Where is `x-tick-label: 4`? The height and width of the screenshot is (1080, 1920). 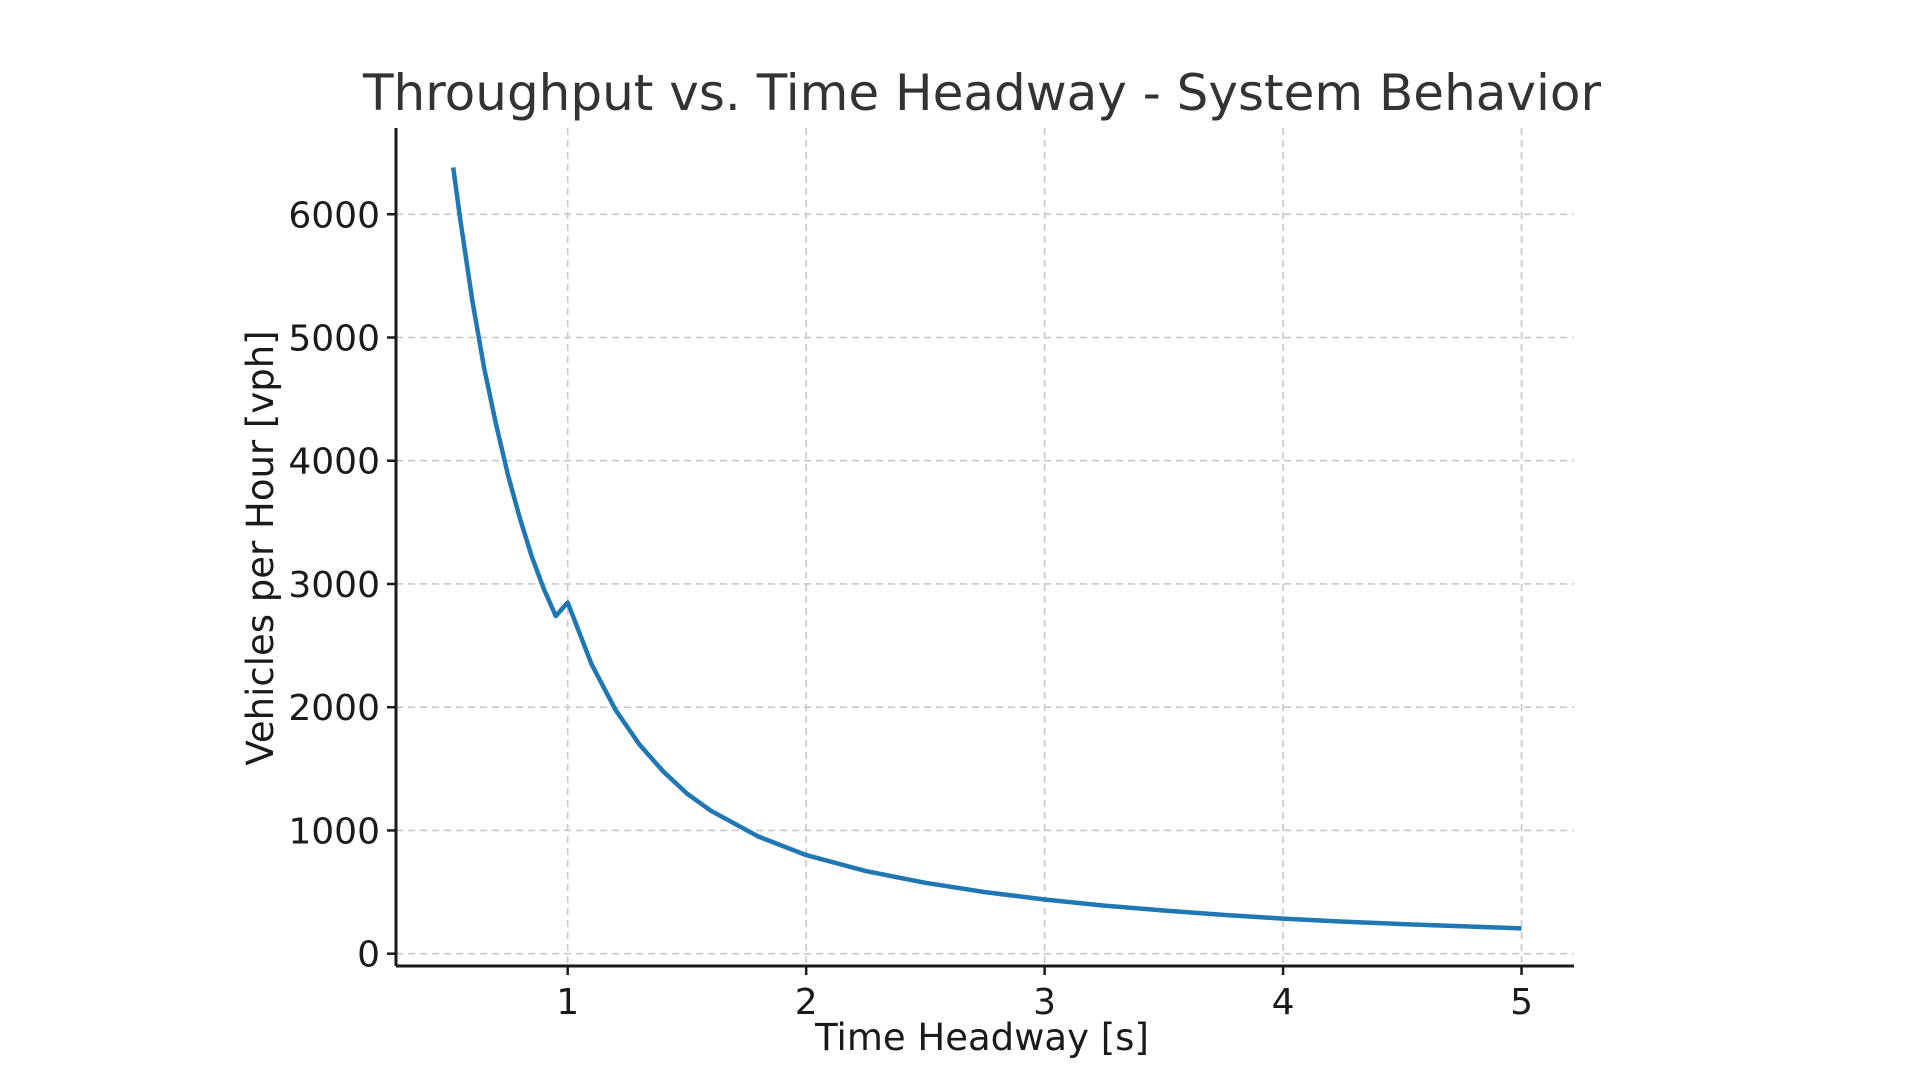 x-tick-label: 4 is located at coordinates (1283, 1002).